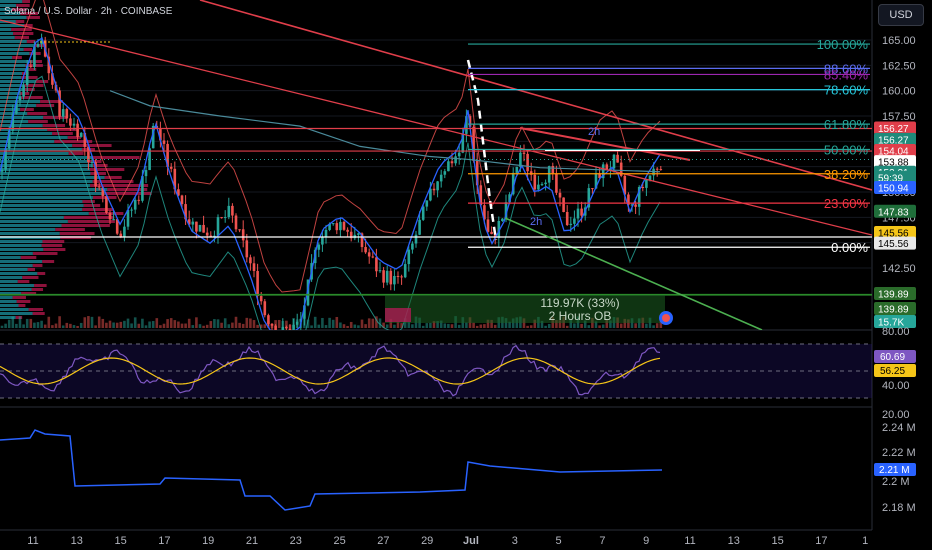  I want to click on currency-button: USD, so click(901, 15).